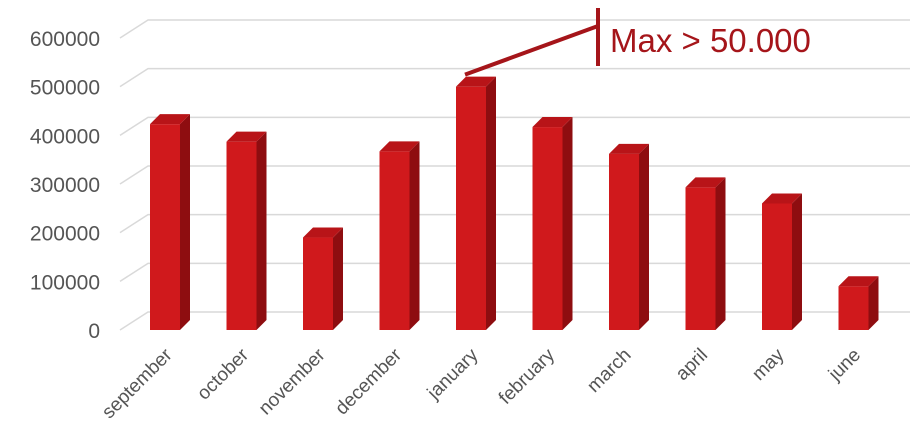 Image resolution: width=916 pixels, height=444 pixels. Describe the element at coordinates (65, 136) in the screenshot. I see `y-tick-label: 400000` at that location.